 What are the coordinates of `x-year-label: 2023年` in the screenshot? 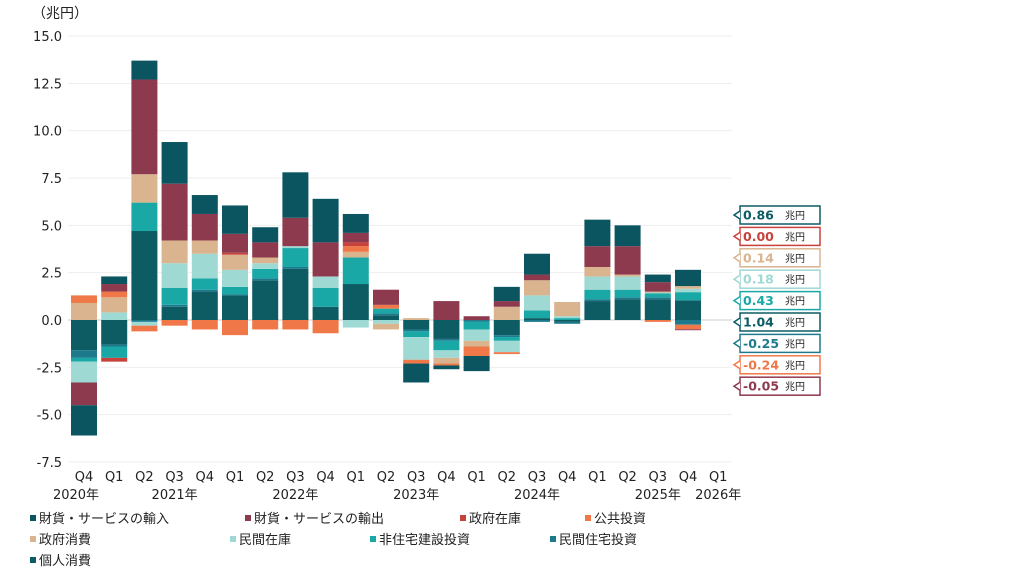 It's located at (416, 495).